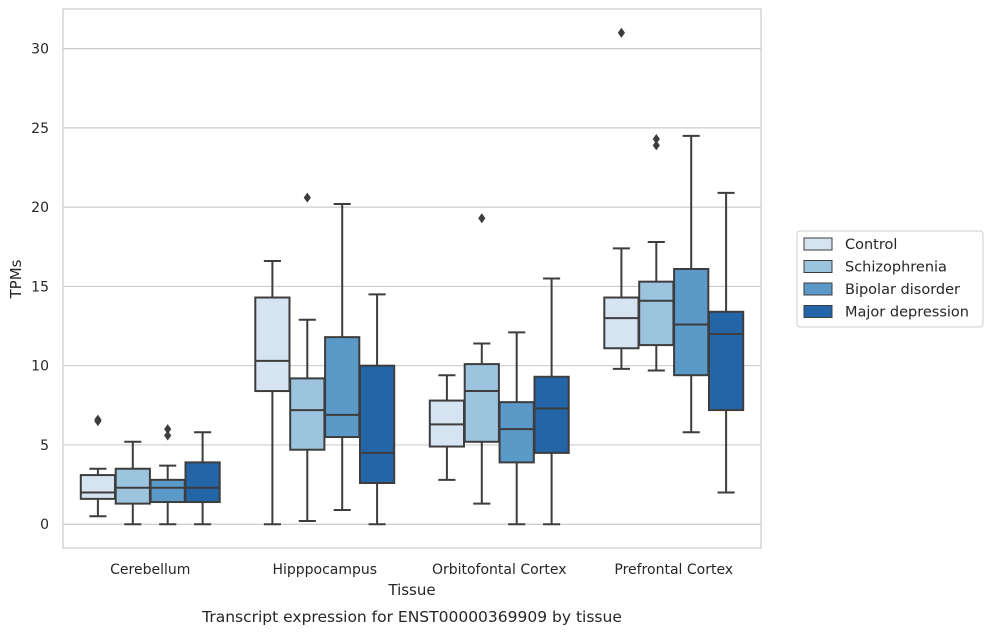 The image size is (993, 634). Describe the element at coordinates (673, 570) in the screenshot. I see `x-tick-label: Prefrontal Cortex` at that location.